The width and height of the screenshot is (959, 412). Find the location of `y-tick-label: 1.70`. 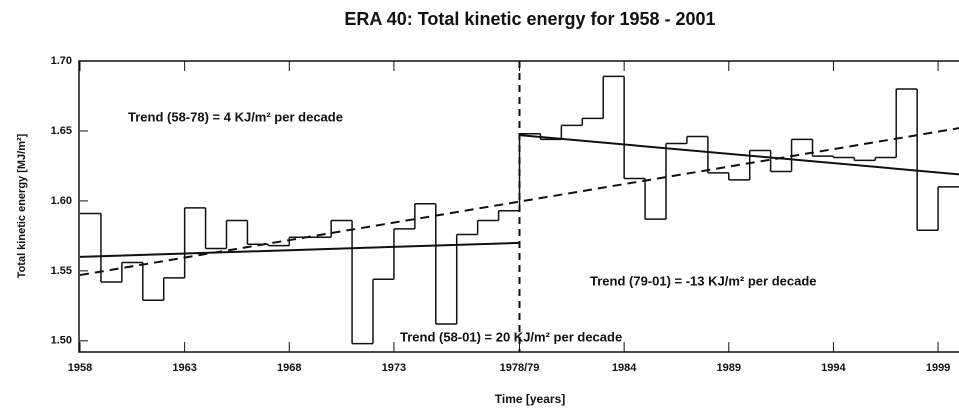

y-tick-label: 1.70 is located at coordinates (61, 61).